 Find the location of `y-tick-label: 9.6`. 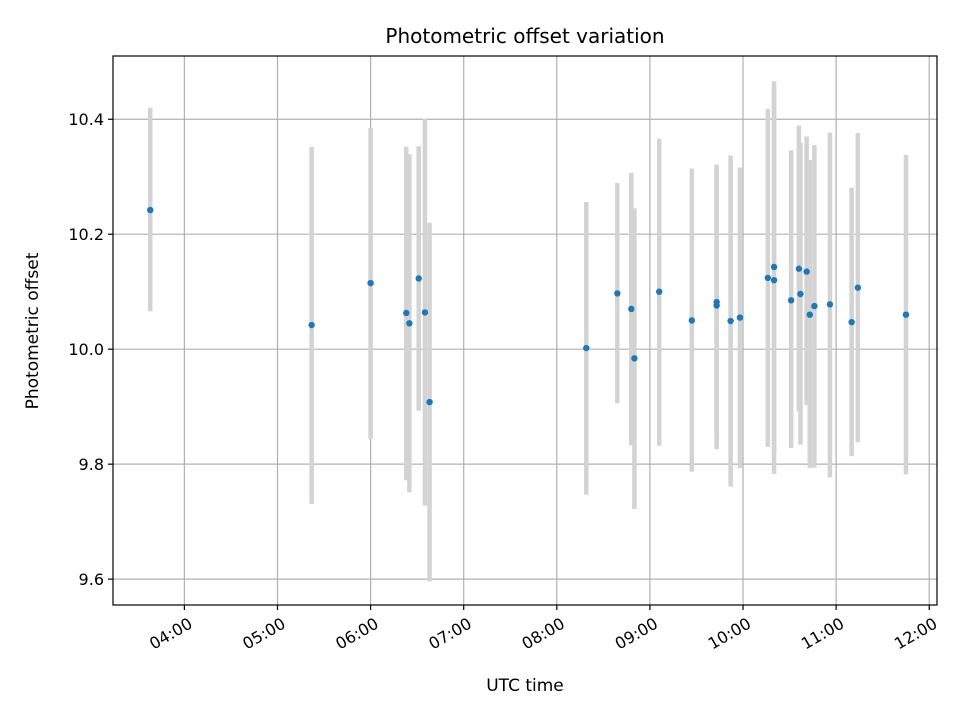

y-tick-label: 9.6 is located at coordinates (91, 579).